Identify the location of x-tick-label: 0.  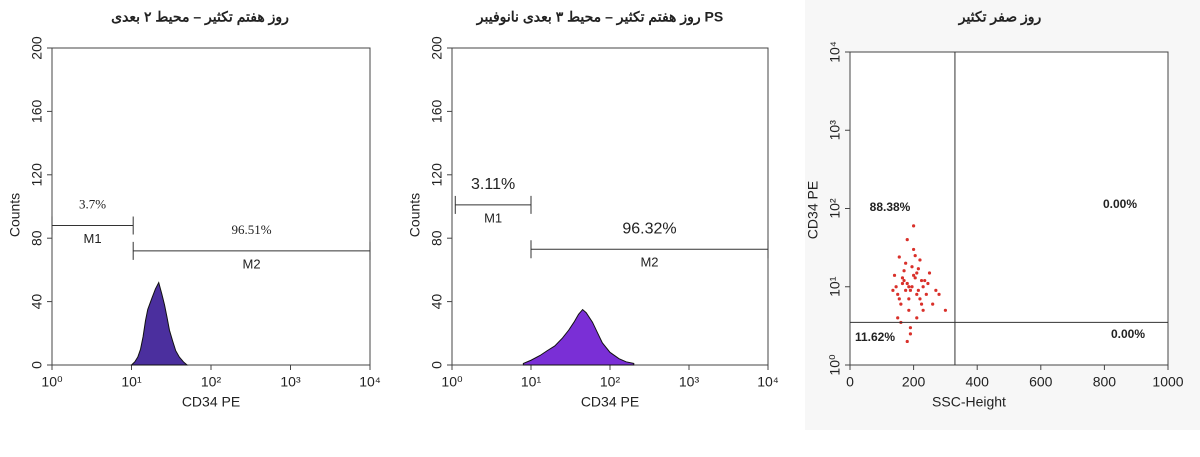
(850, 382).